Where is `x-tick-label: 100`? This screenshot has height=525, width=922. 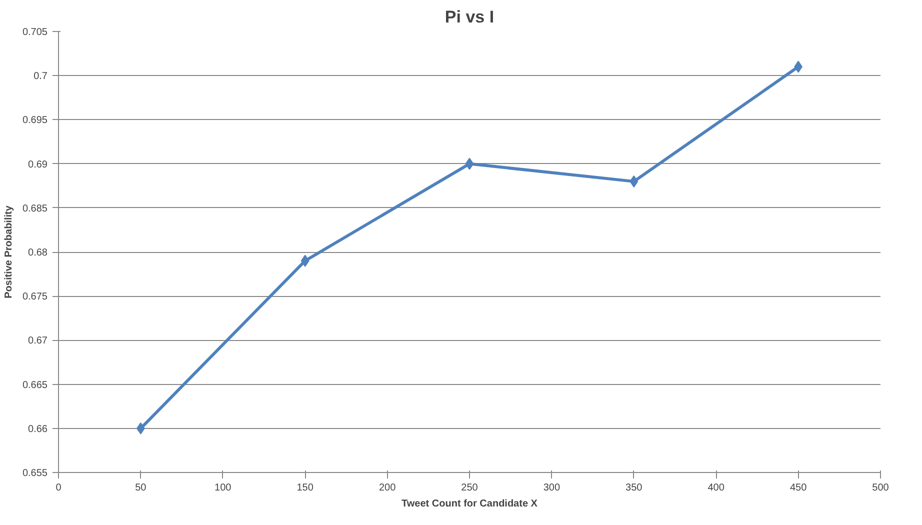
x-tick-label: 100 is located at coordinates (223, 488).